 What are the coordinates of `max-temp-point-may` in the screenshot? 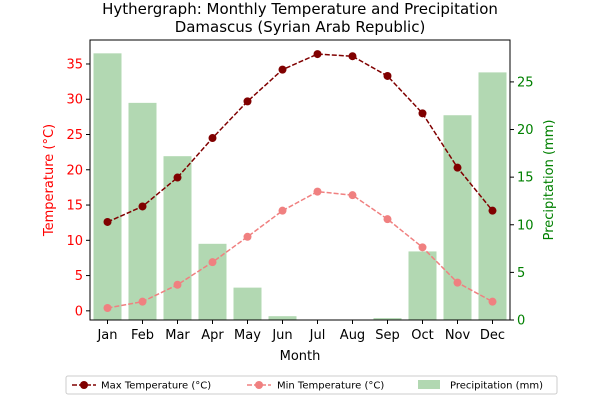 It's located at (247, 101).